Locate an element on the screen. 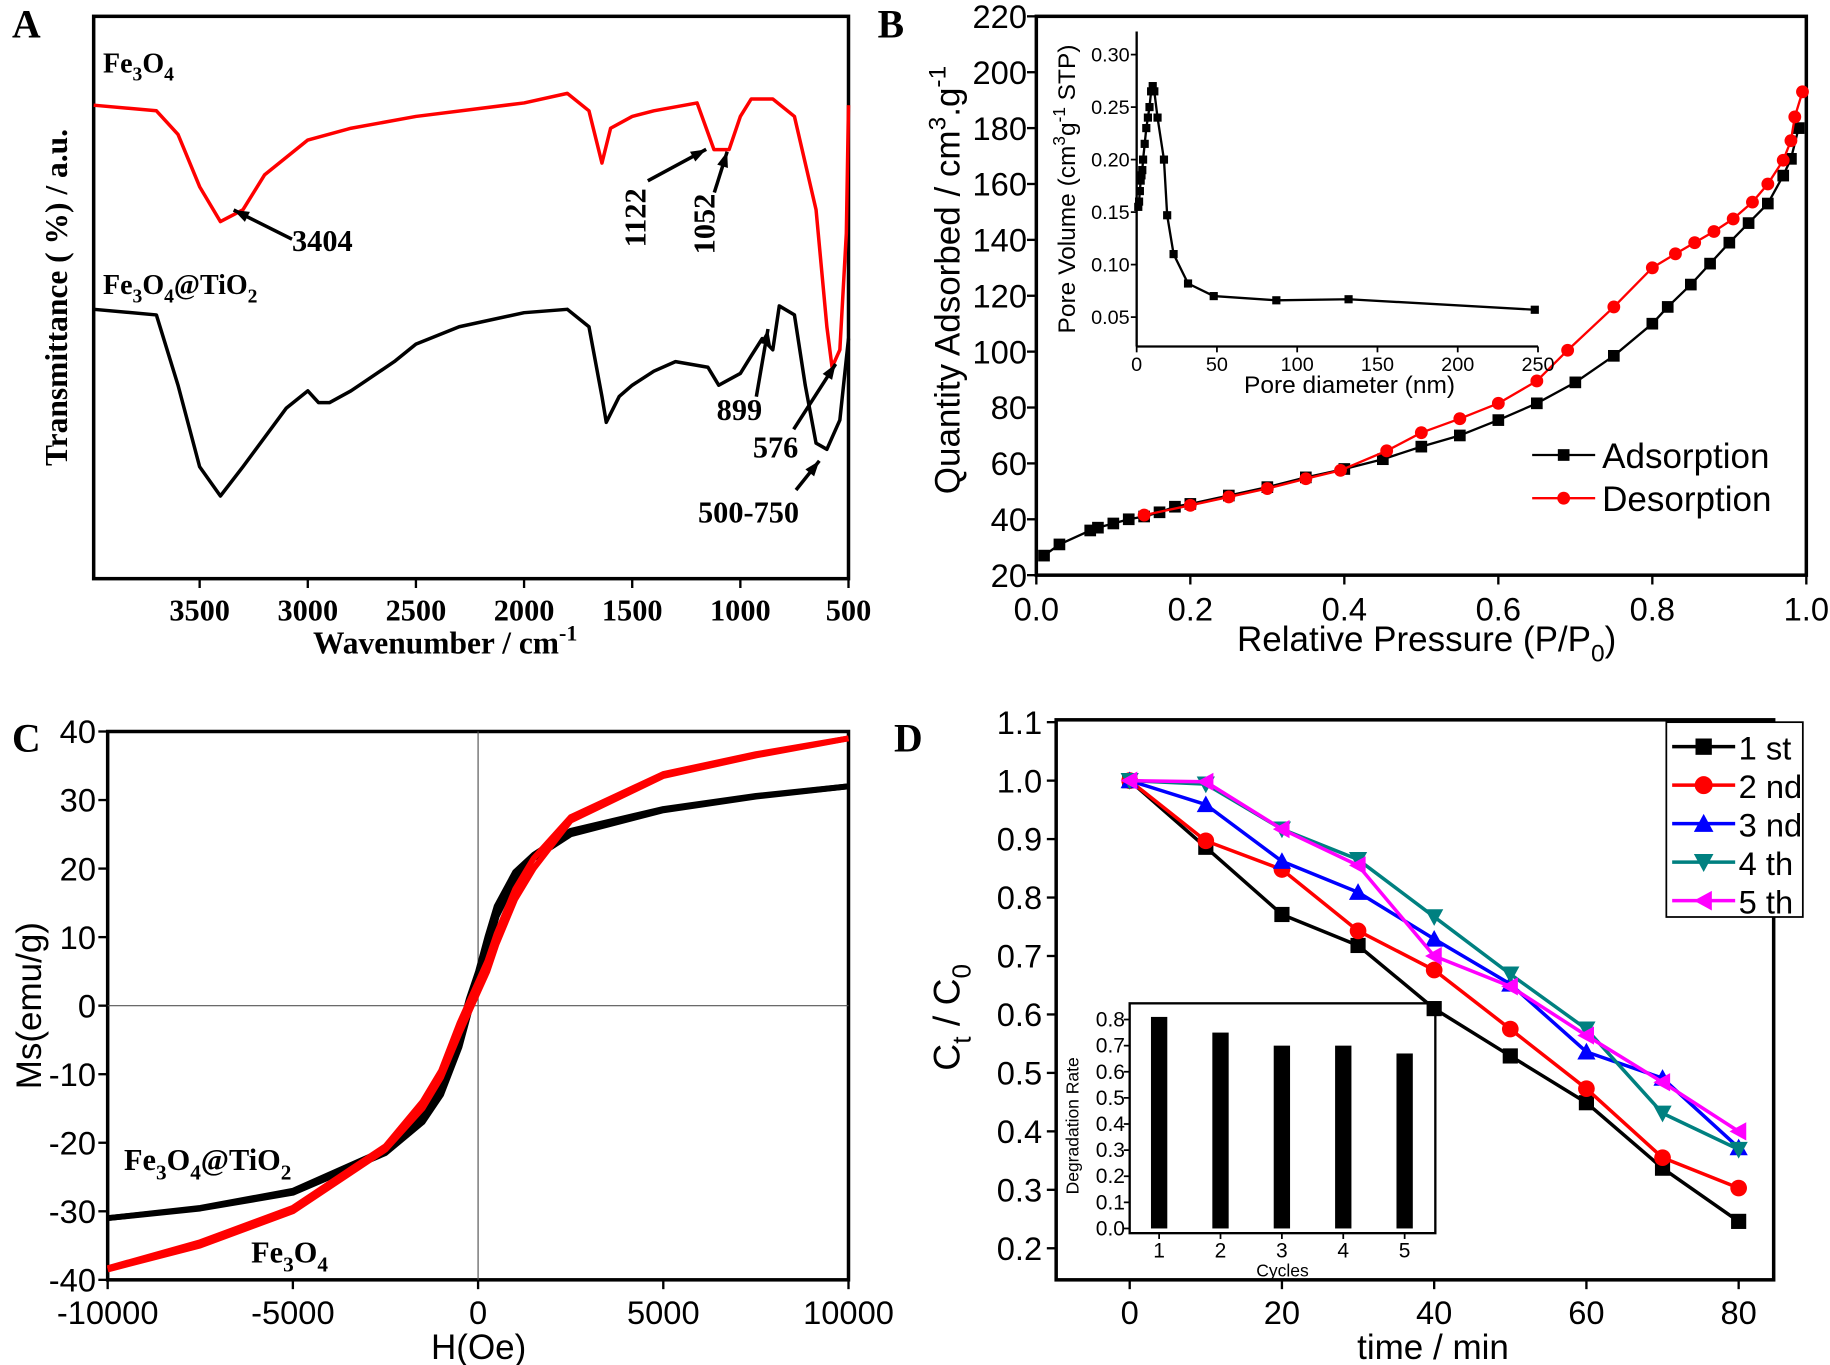 The width and height of the screenshot is (1830, 1365). inset-y-tick-label: 0.1 is located at coordinates (1110, 1202).